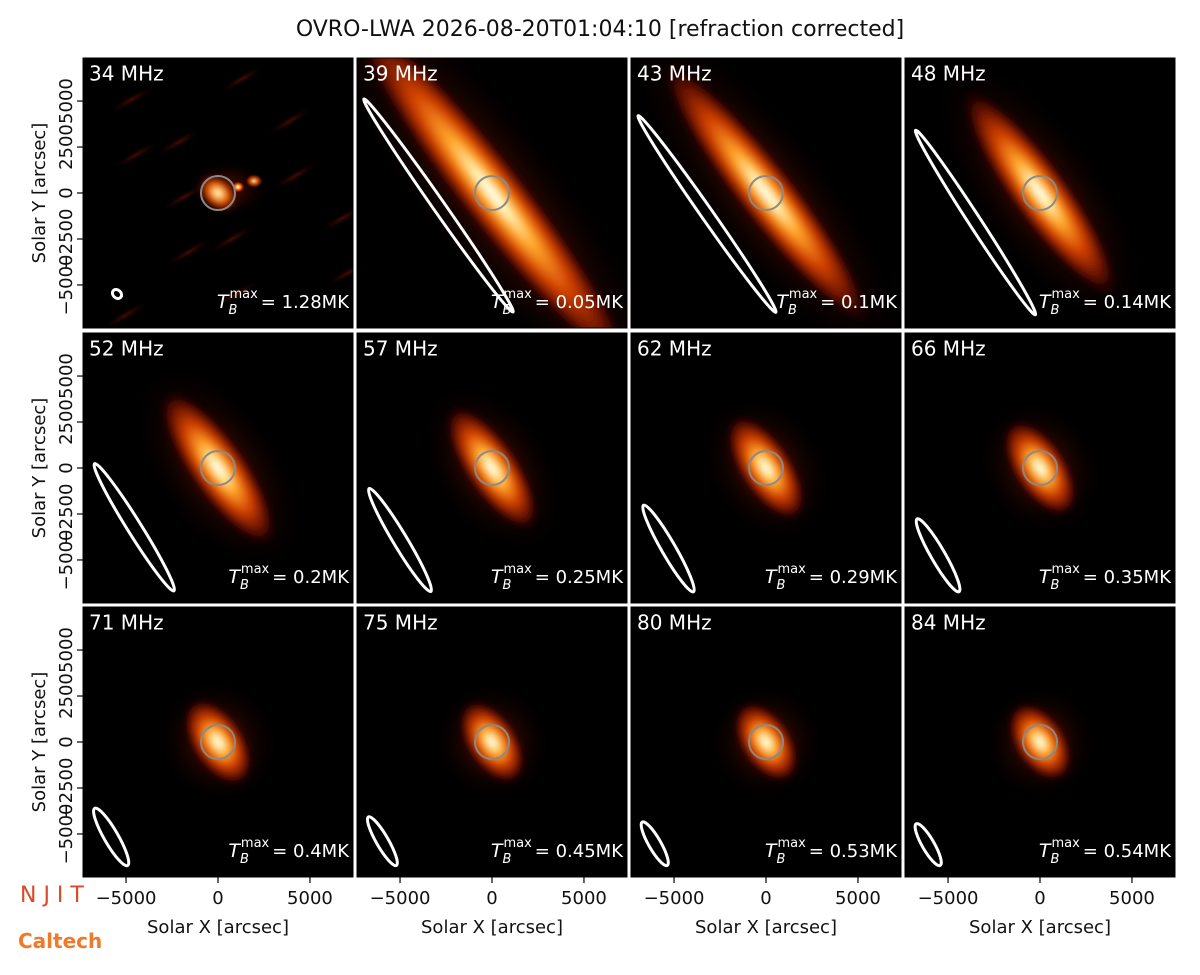 The height and width of the screenshot is (975, 1200). I want to click on tmax-value: = 0.25MK, so click(579, 577).